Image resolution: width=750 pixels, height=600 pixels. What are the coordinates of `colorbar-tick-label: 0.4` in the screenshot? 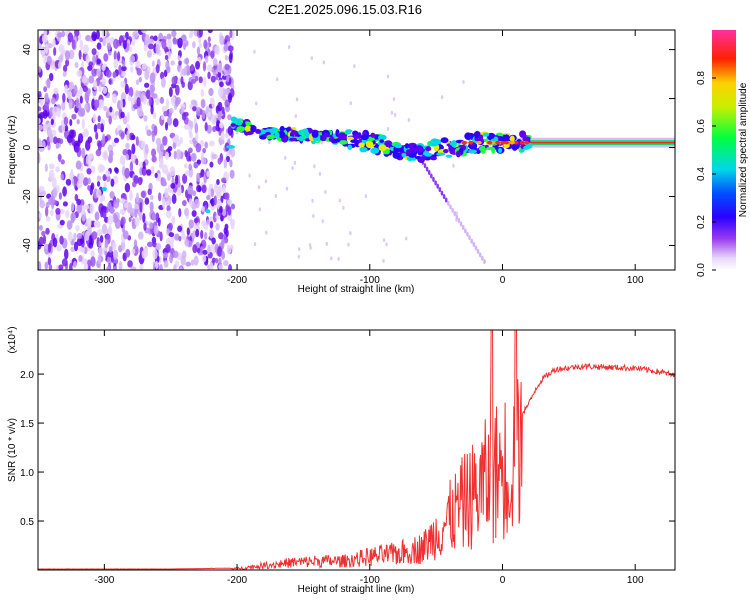 It's located at (701, 174).